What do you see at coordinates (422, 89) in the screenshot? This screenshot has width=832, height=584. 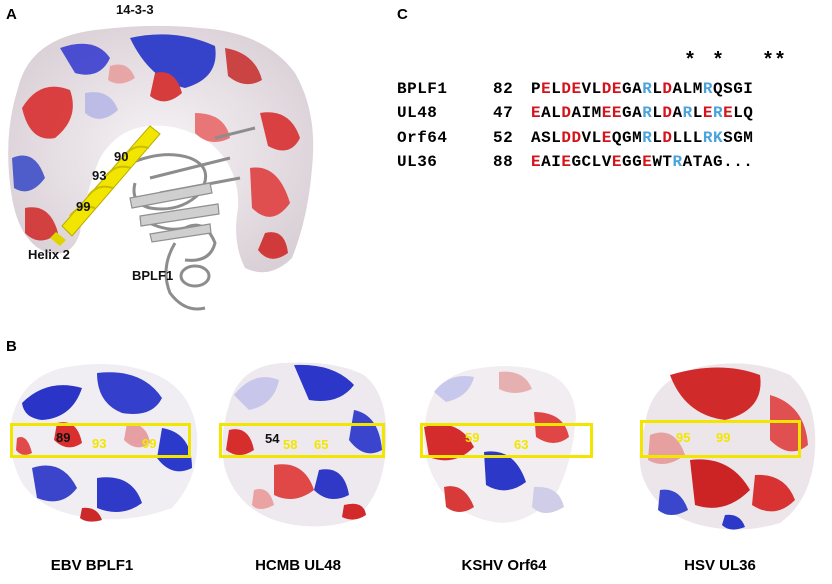 I see `sequence-name: BPLF1` at bounding box center [422, 89].